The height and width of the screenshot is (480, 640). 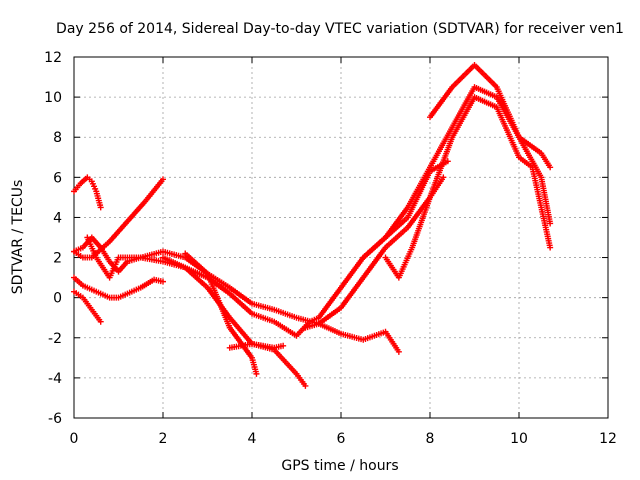 What do you see at coordinates (252, 439) in the screenshot?
I see `x-tick-label: 4` at bounding box center [252, 439].